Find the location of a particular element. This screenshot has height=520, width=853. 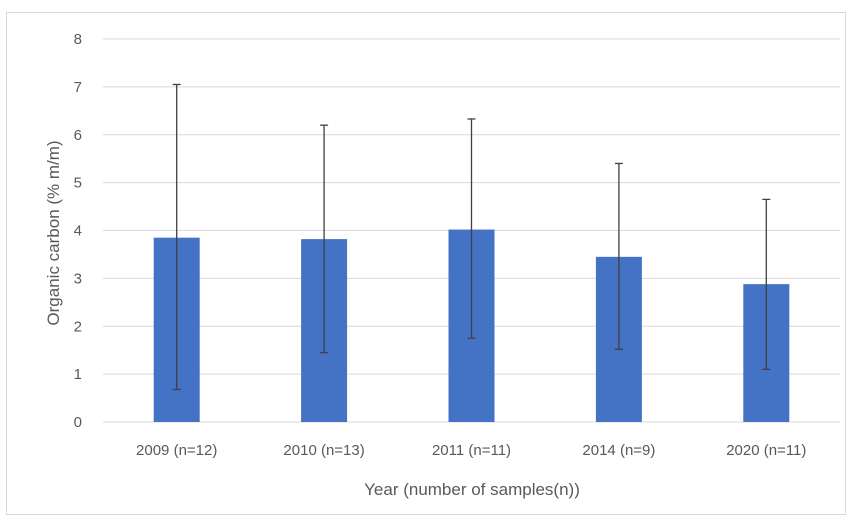

y-axis-ticks: 0 1 2 3 4 5 6 7 8 is located at coordinates (78, 231).